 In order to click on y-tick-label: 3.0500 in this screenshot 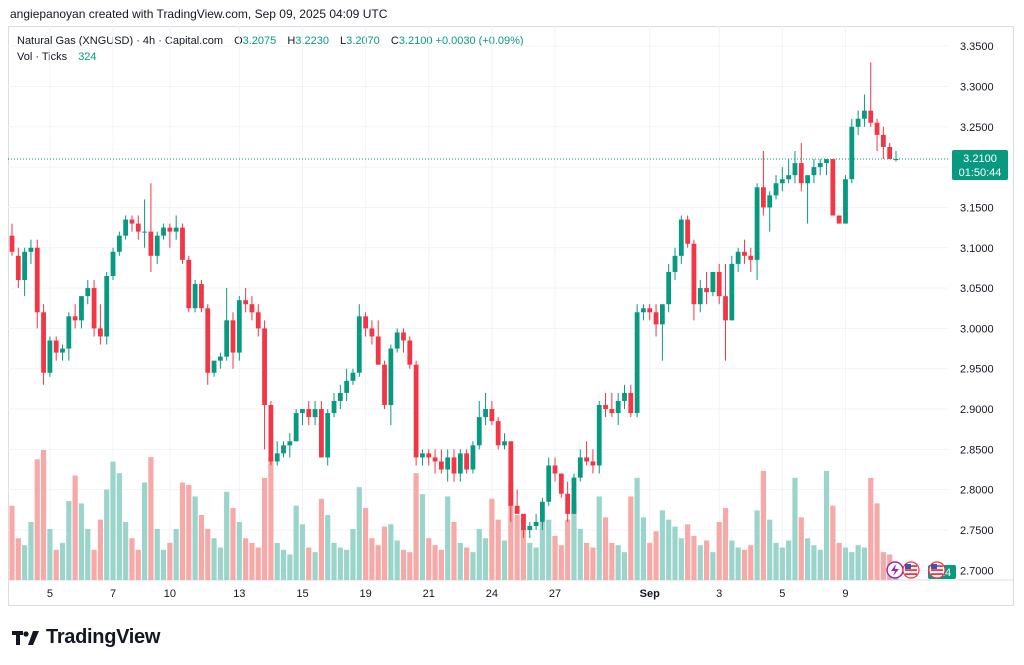, I will do `click(977, 289)`.